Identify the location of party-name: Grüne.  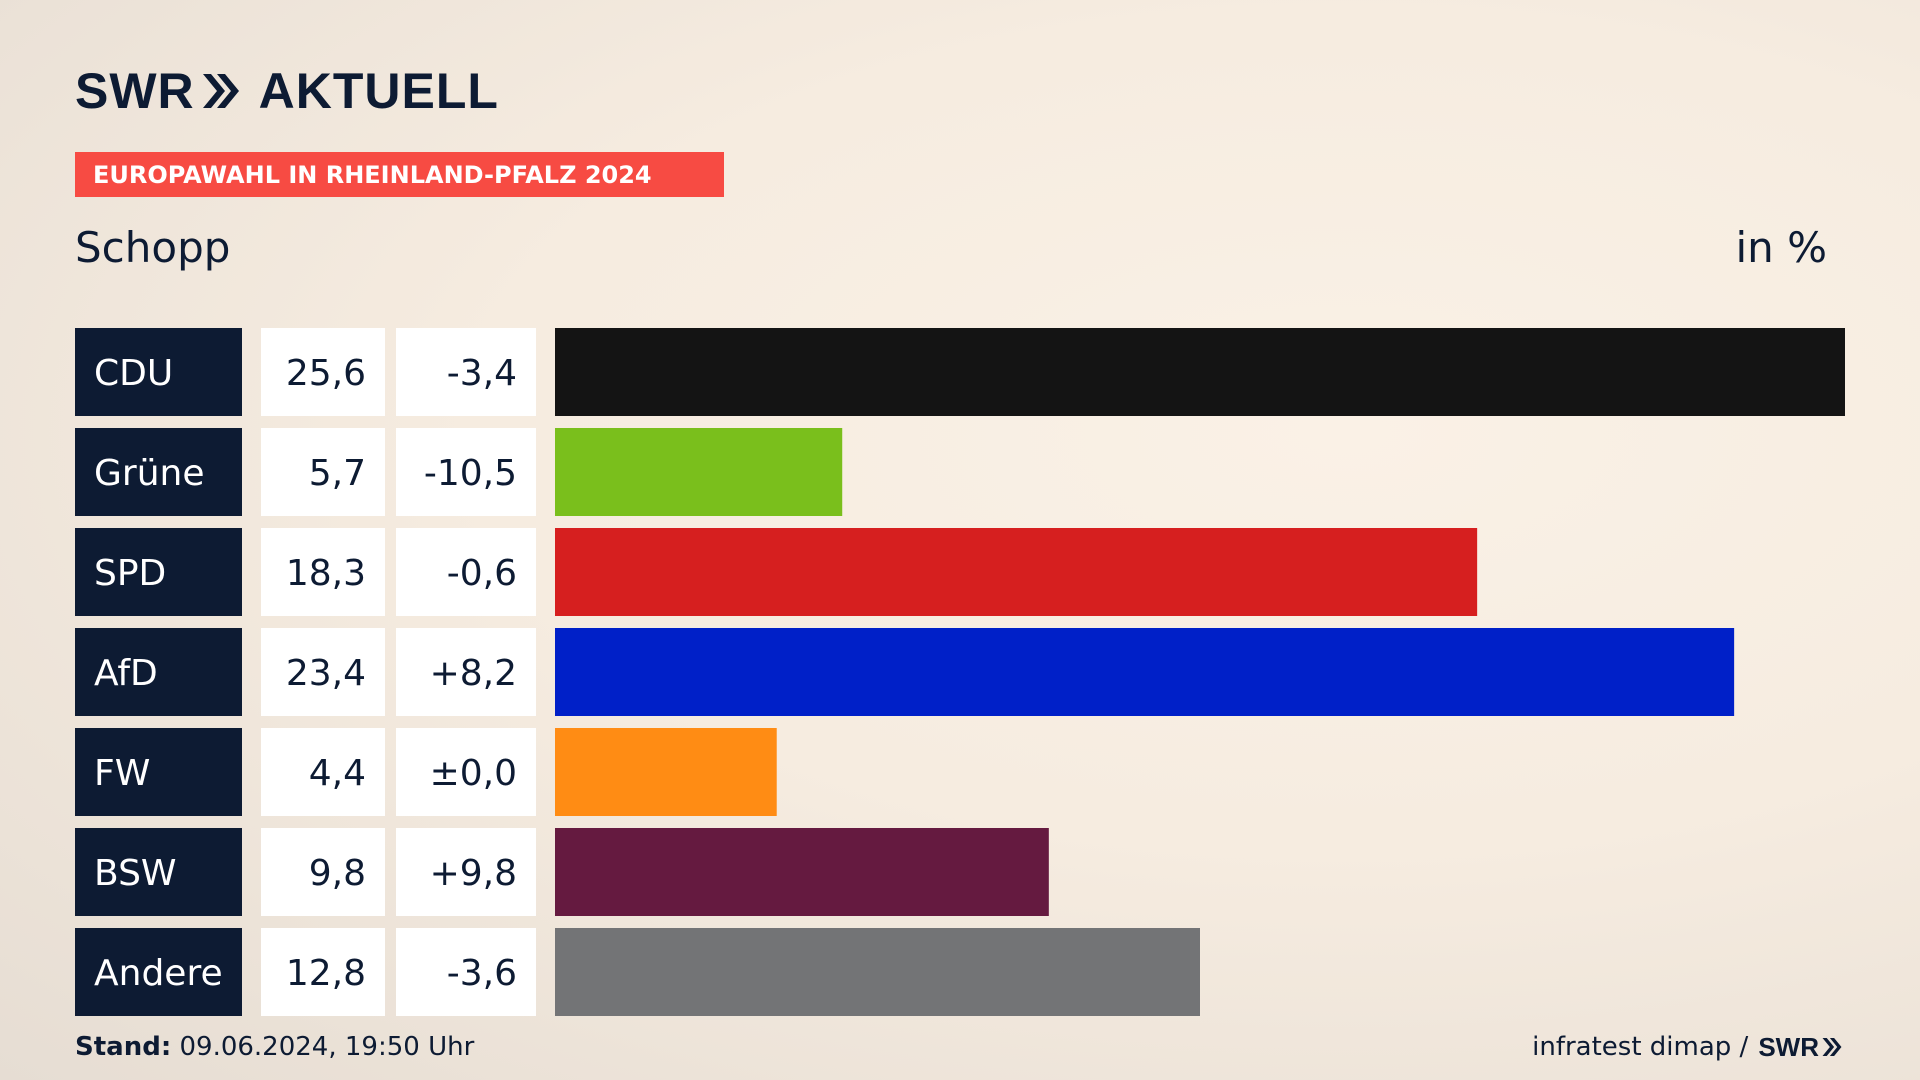
(149, 473).